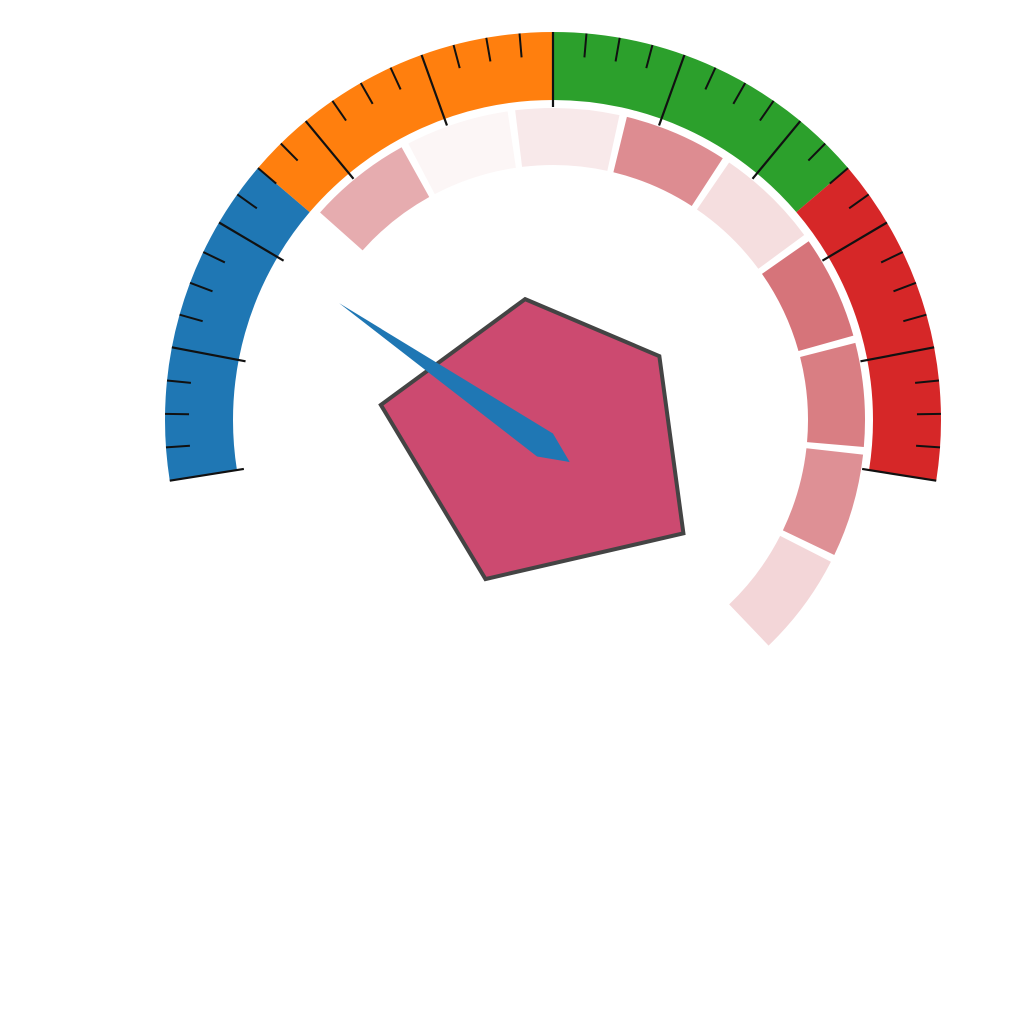 The height and width of the screenshot is (1024, 1024). I want to click on gauge-needle, so click(454, 383).